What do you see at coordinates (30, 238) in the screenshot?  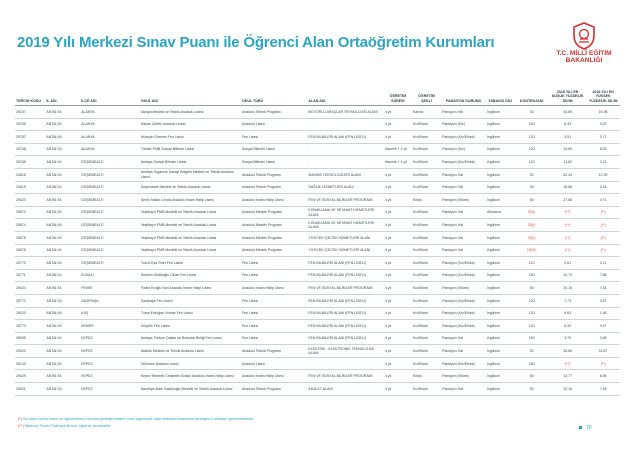 I see `table-cell: 30875` at bounding box center [30, 238].